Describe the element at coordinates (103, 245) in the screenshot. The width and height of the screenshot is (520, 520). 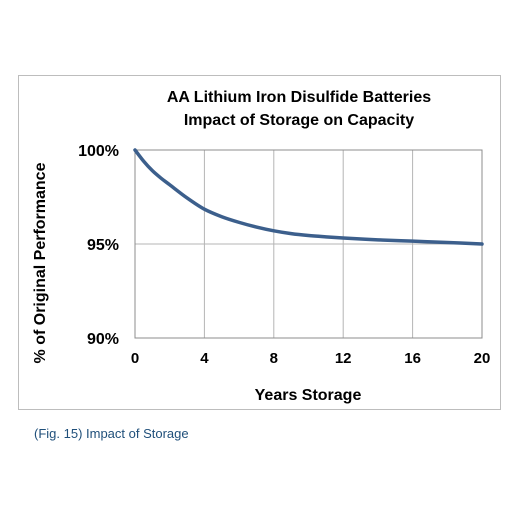
I see `y-tick-label: 95%` at that location.